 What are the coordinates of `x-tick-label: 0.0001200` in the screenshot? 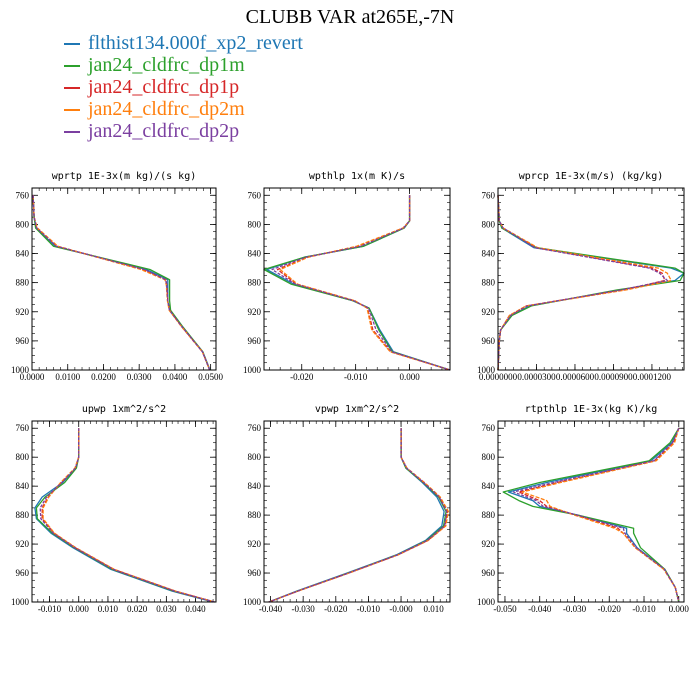 It's located at (652, 377).